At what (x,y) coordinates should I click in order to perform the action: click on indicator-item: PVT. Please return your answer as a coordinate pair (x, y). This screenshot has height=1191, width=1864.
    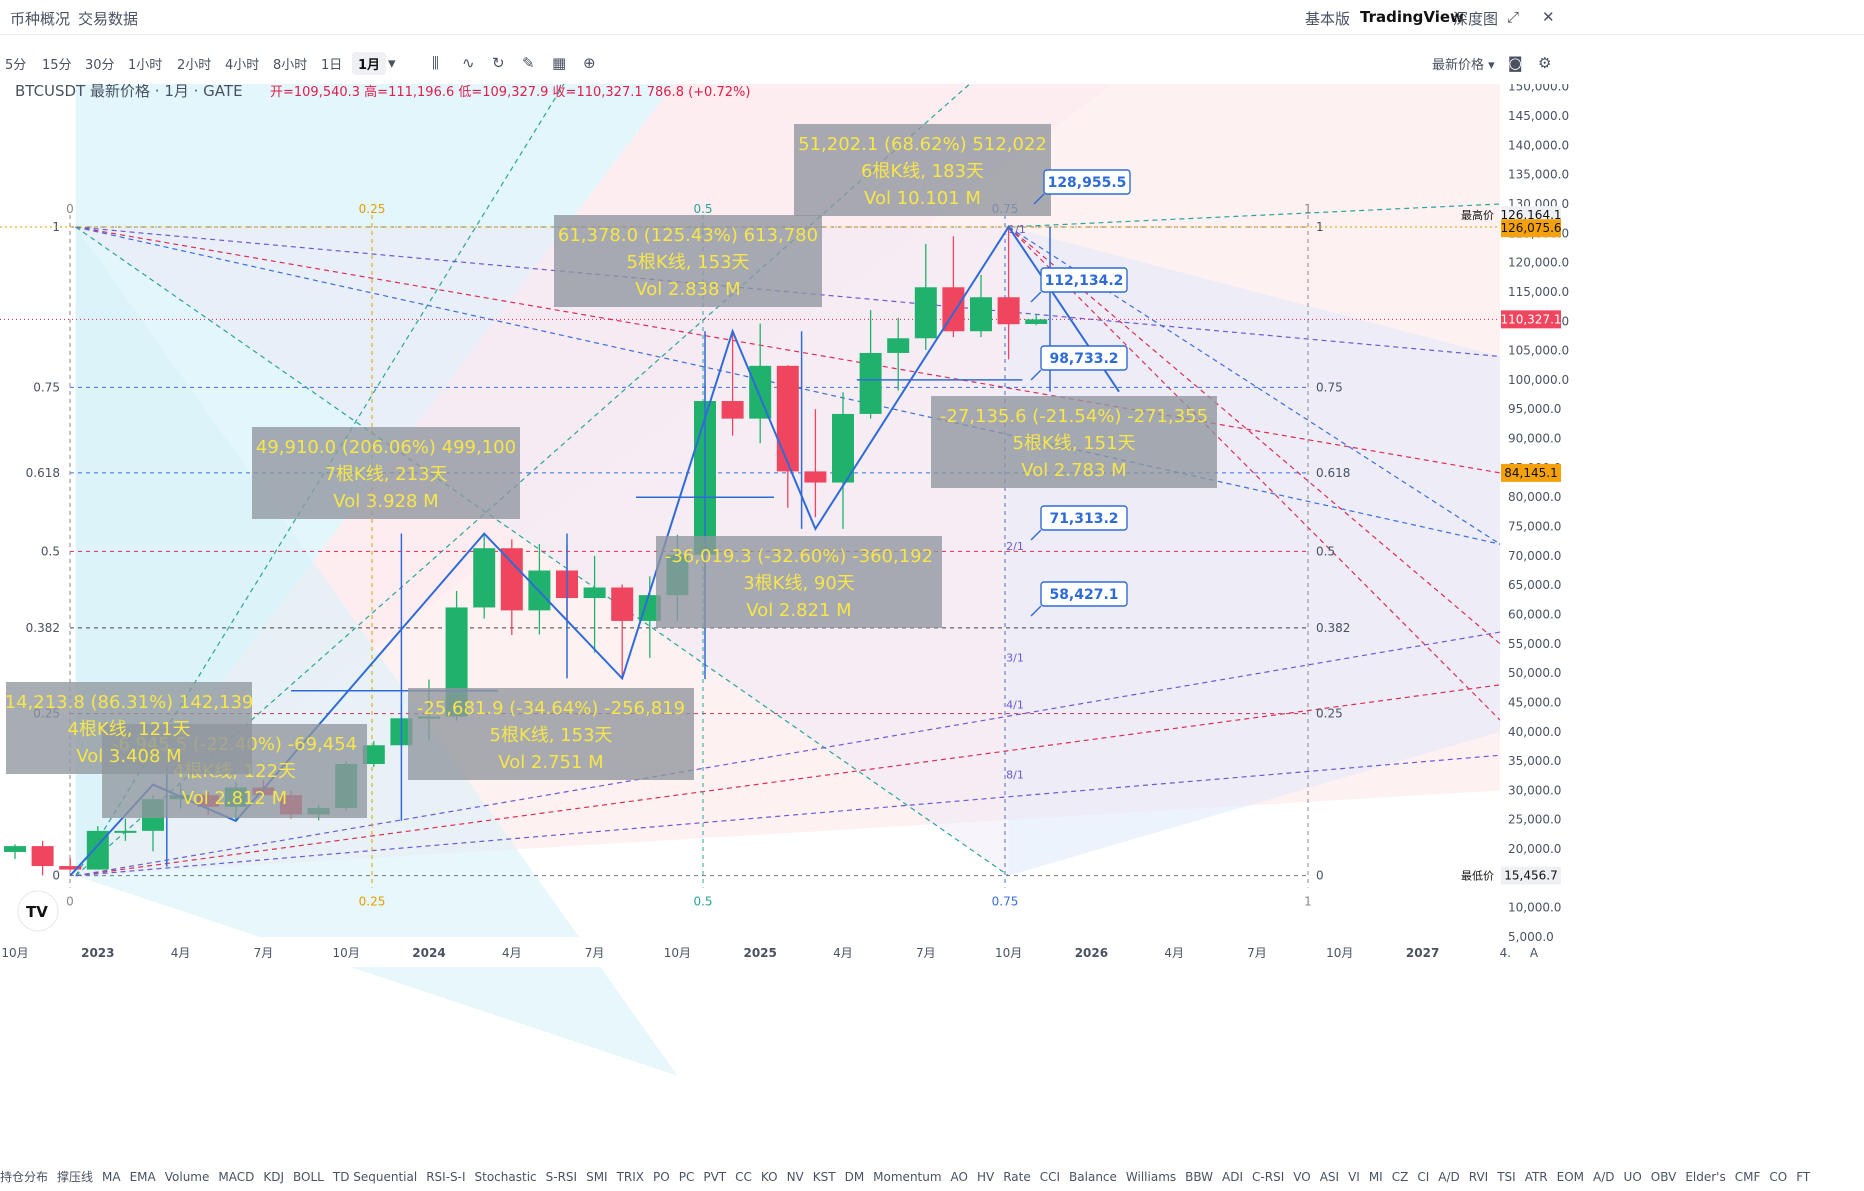
    Looking at the image, I should click on (715, 1177).